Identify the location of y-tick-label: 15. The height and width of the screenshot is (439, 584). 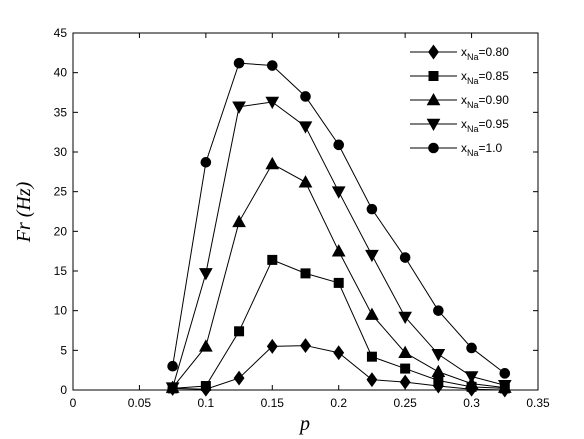
(61, 271).